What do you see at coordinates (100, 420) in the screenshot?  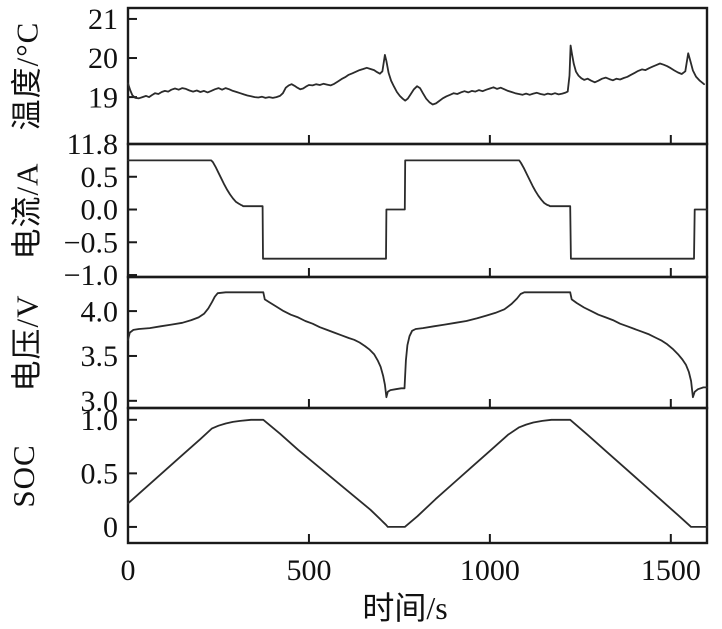 I see `y-tick-label: 1.0` at bounding box center [100, 420].